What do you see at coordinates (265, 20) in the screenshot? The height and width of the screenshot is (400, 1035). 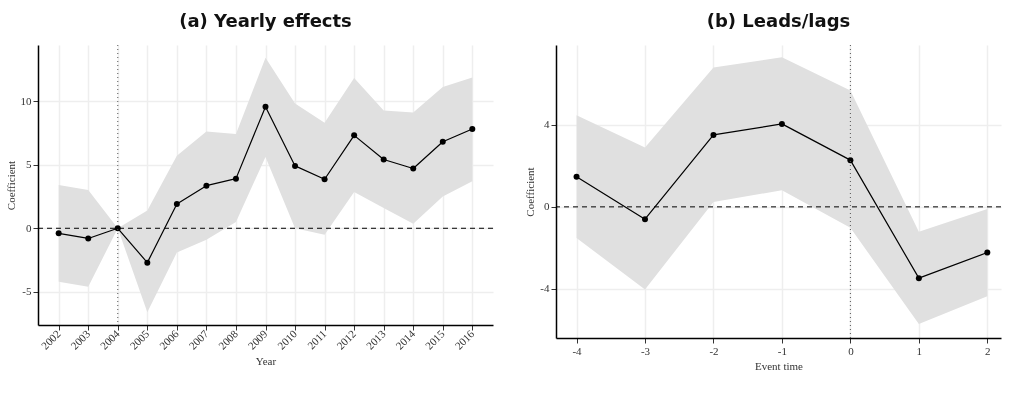 I see `chart-title: (a) Yearly effects` at bounding box center [265, 20].